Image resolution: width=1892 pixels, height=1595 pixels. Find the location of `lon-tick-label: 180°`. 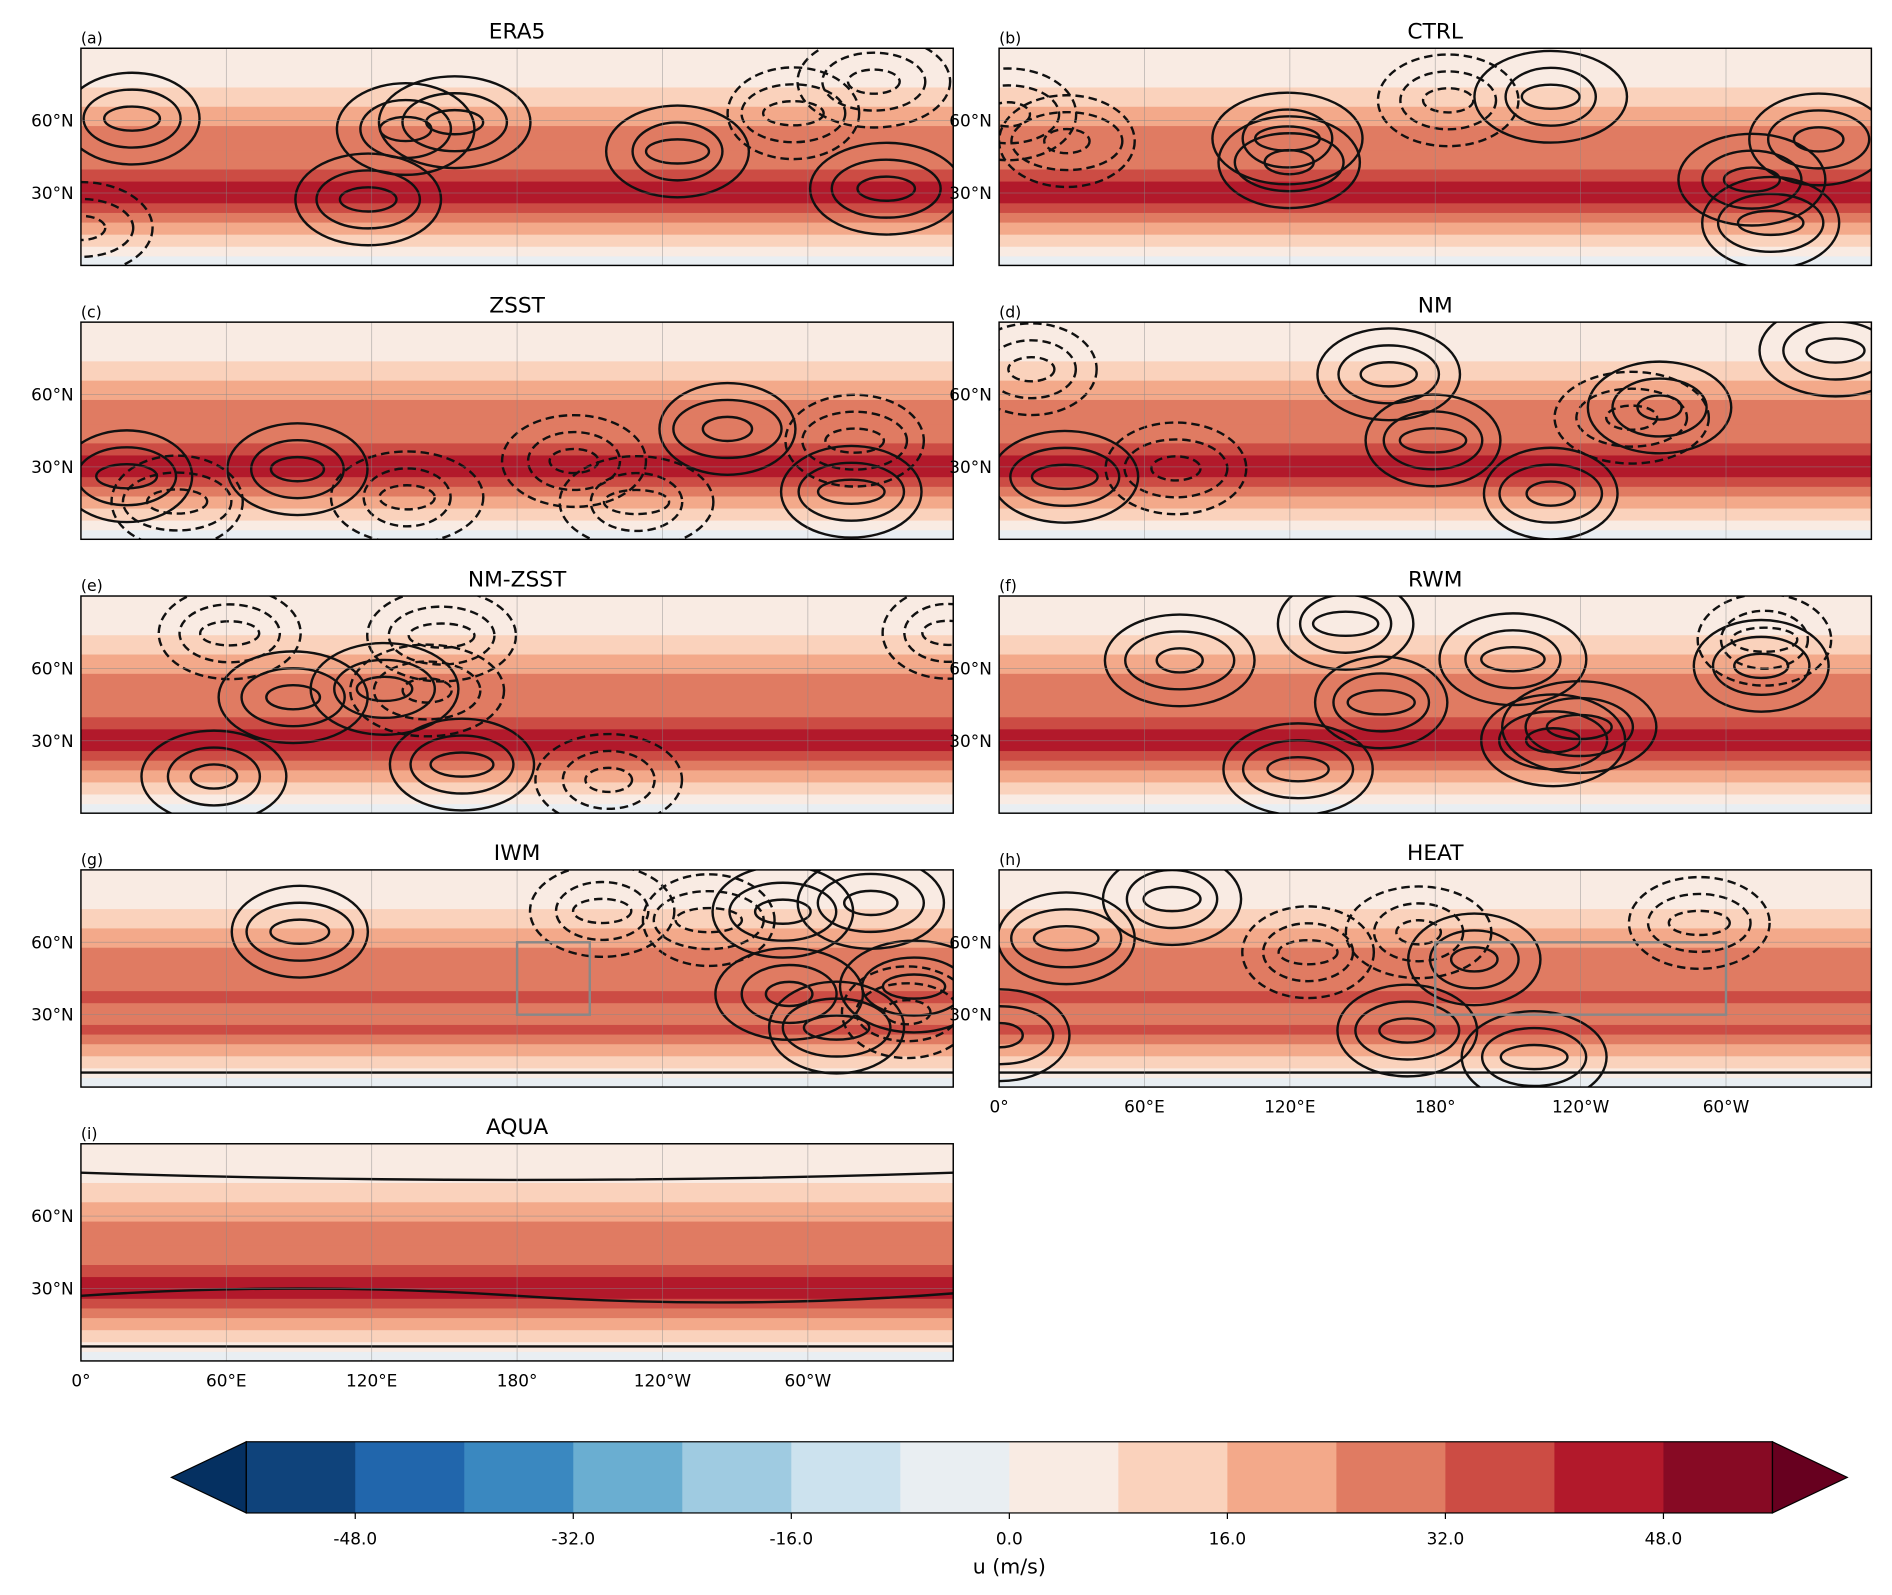

lon-tick-label: 180° is located at coordinates (517, 1380).